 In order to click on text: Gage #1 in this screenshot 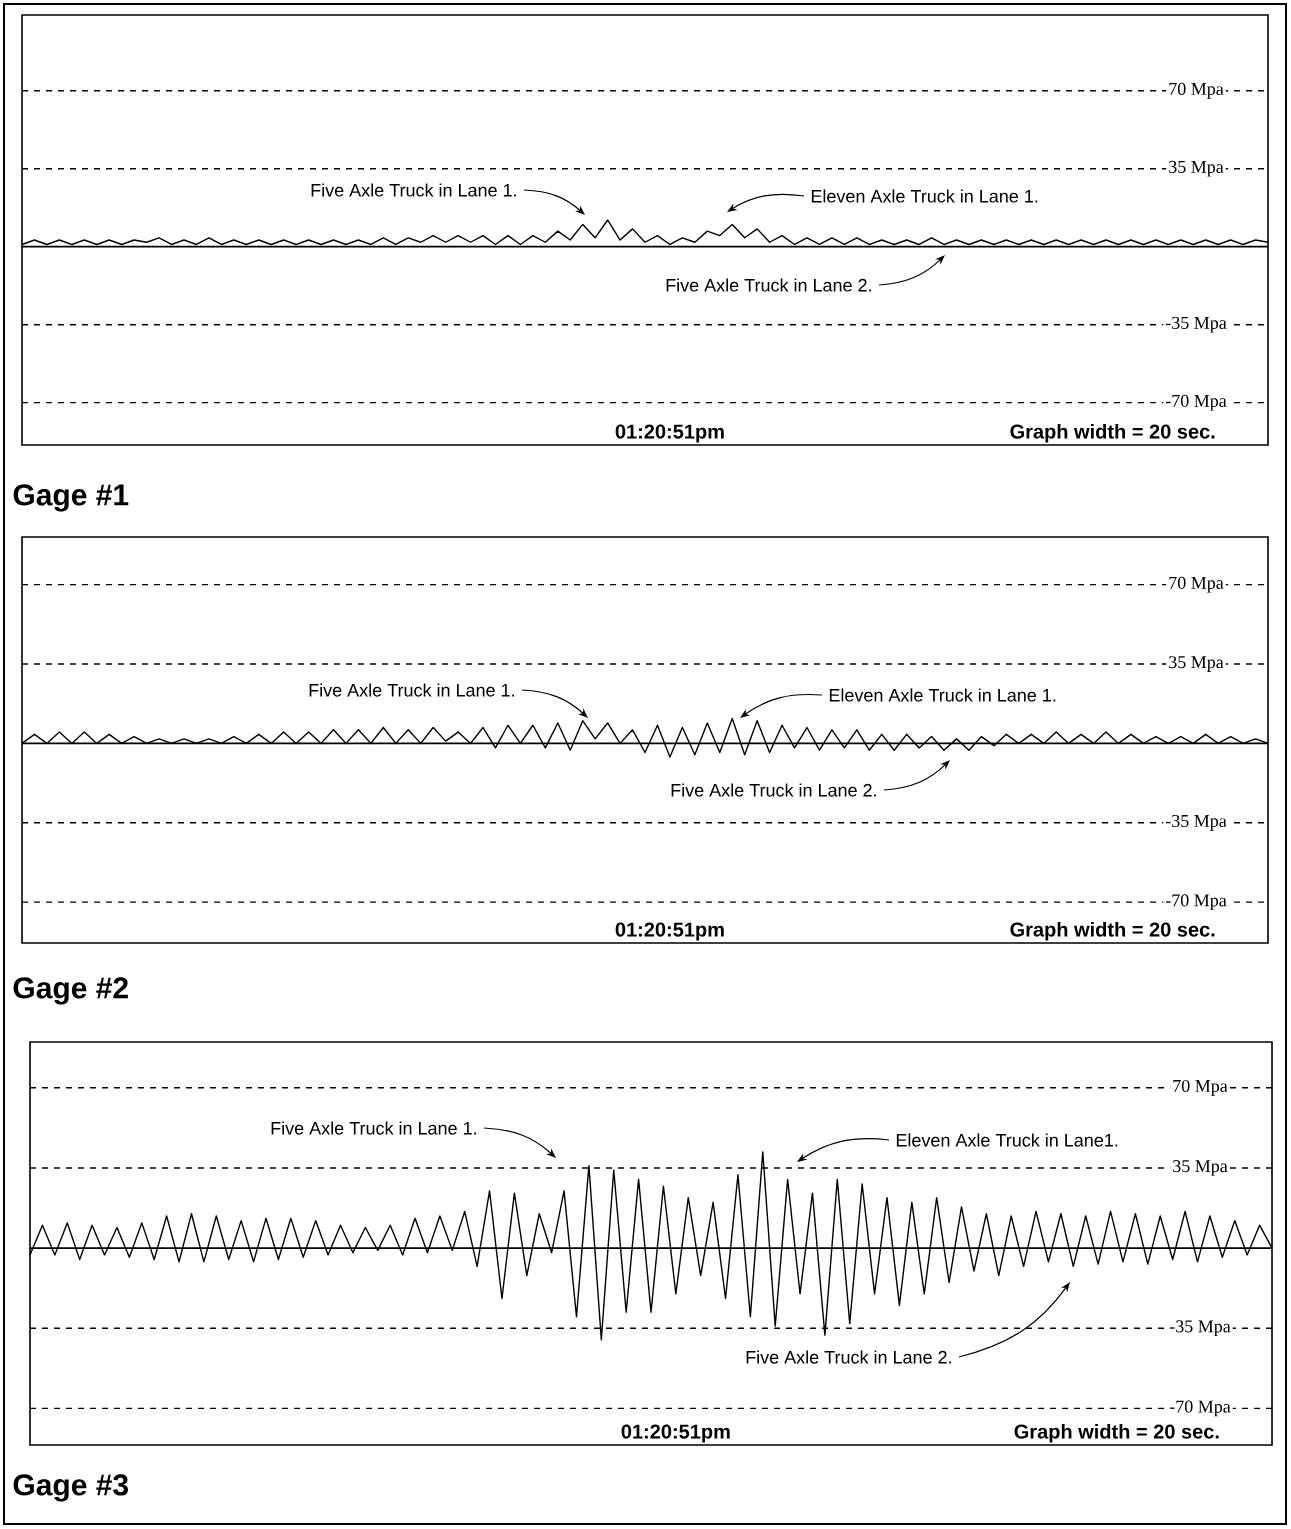, I will do `click(71, 498)`.